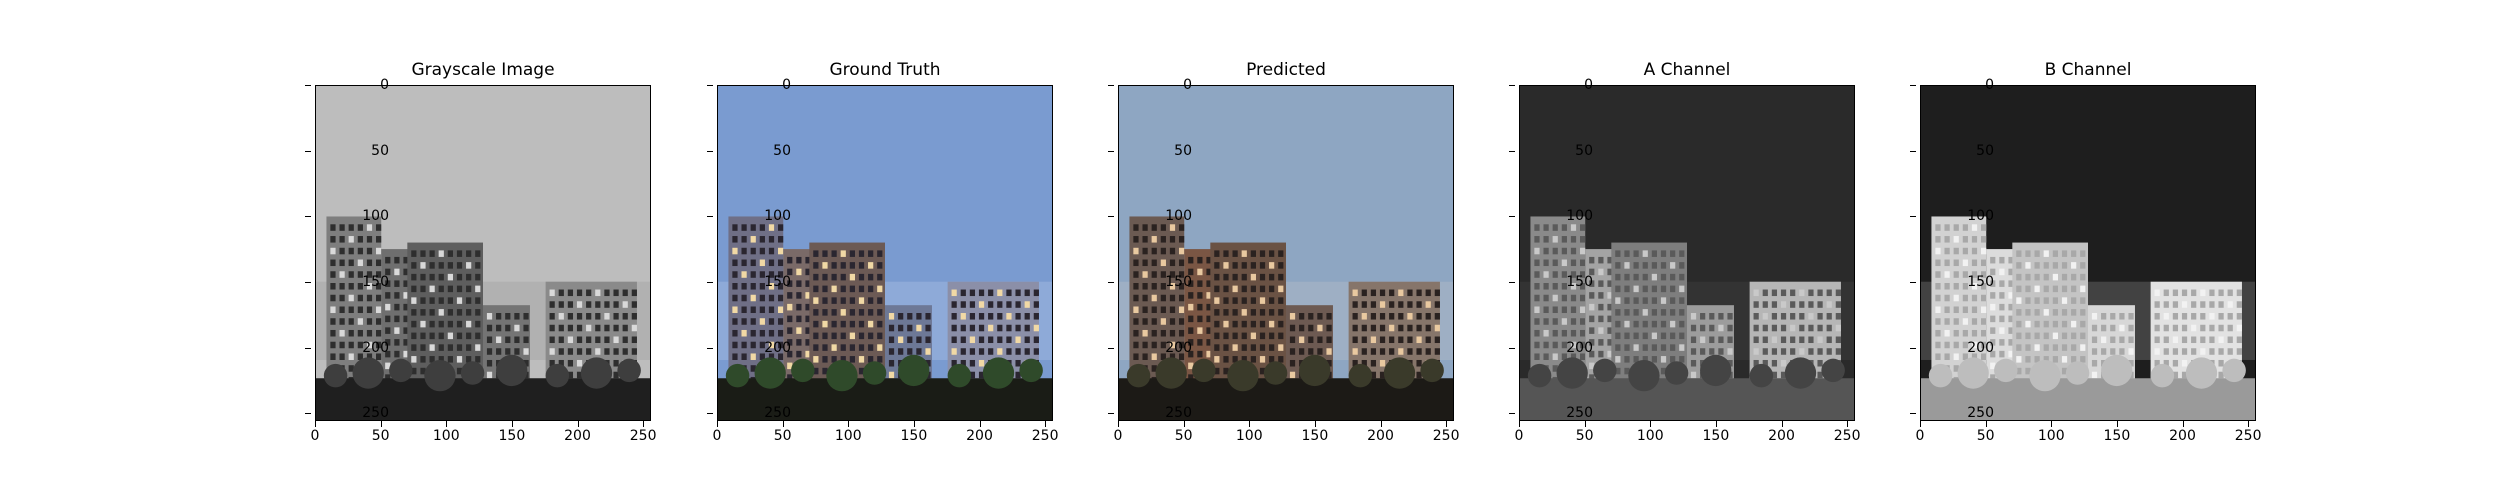 The image size is (2500, 500). What do you see at coordinates (483, 70) in the screenshot?
I see `panel-title: Grayscale Image` at bounding box center [483, 70].